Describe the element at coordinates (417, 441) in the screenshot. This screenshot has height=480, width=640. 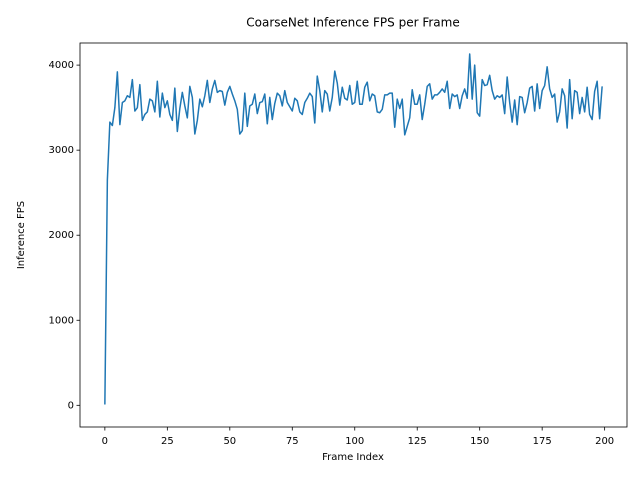
I see `x-tick-label: 125` at that location.